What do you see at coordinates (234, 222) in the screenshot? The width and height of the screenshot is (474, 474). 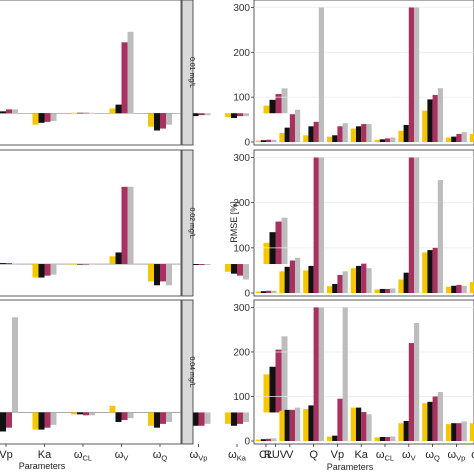 I see `right-y-axis-title: RMSE [%]` at bounding box center [234, 222].